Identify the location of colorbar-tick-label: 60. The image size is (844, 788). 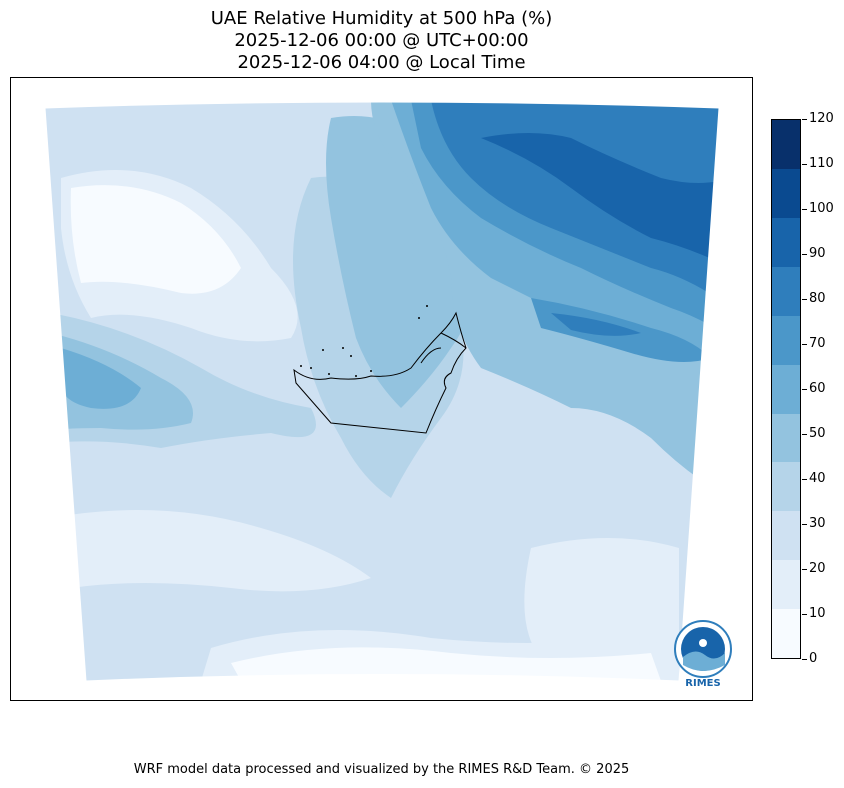
(817, 388).